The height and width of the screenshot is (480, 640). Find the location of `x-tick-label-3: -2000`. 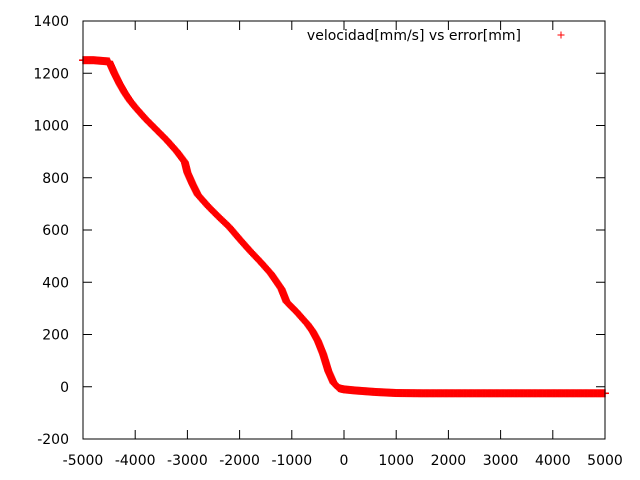

x-tick-label-3: -2000 is located at coordinates (239, 461).